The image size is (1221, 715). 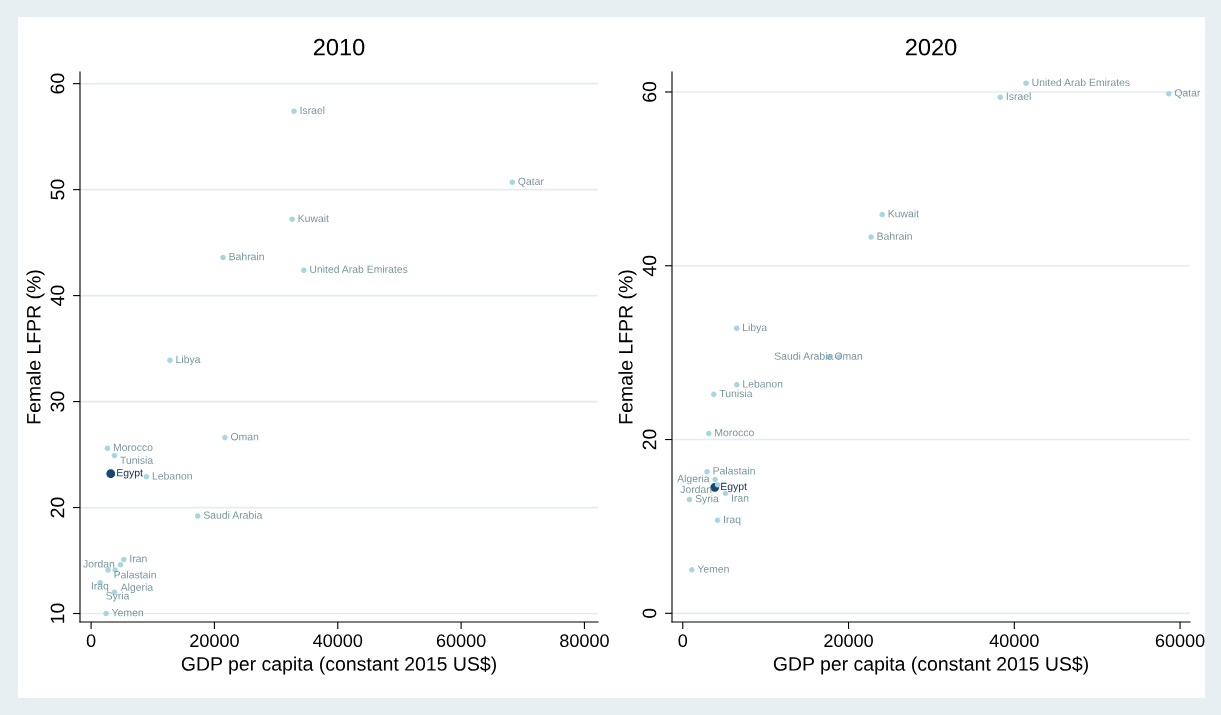 I want to click on y-tick-label: 0, so click(x=649, y=613).